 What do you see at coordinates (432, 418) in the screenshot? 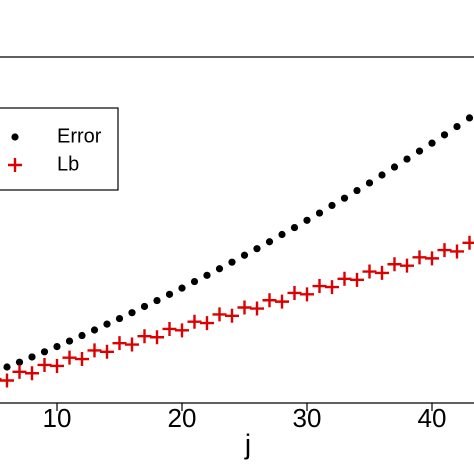
I see `x-tick-label: 40` at bounding box center [432, 418].